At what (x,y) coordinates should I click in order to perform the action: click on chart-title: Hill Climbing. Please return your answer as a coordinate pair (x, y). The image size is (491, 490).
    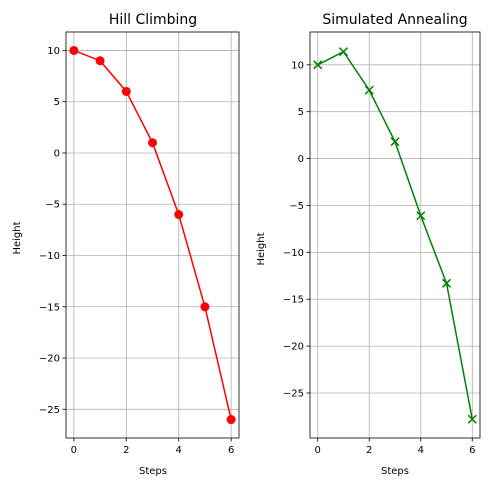
    Looking at the image, I should click on (153, 20).